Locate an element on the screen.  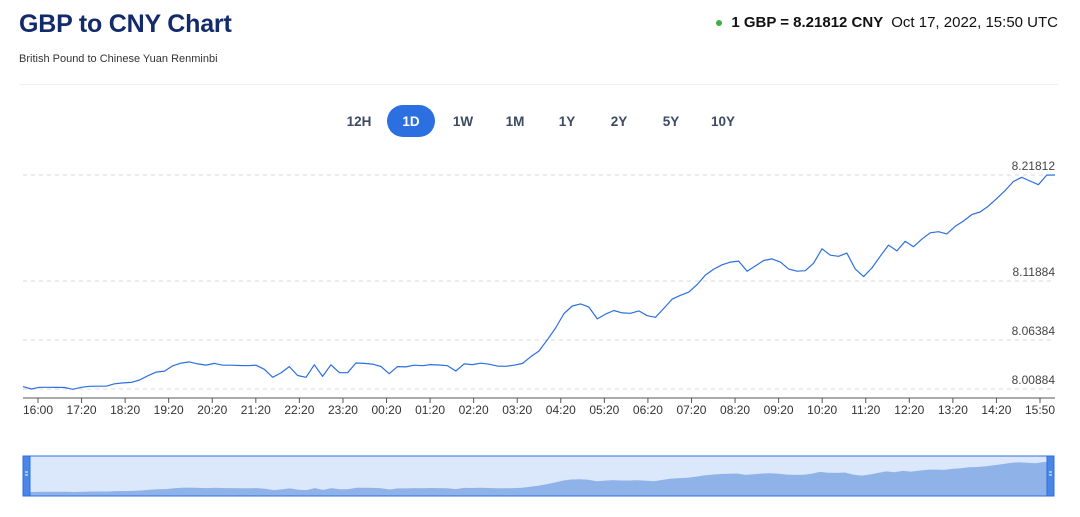
x-tick-label: 08:20 is located at coordinates (735, 410).